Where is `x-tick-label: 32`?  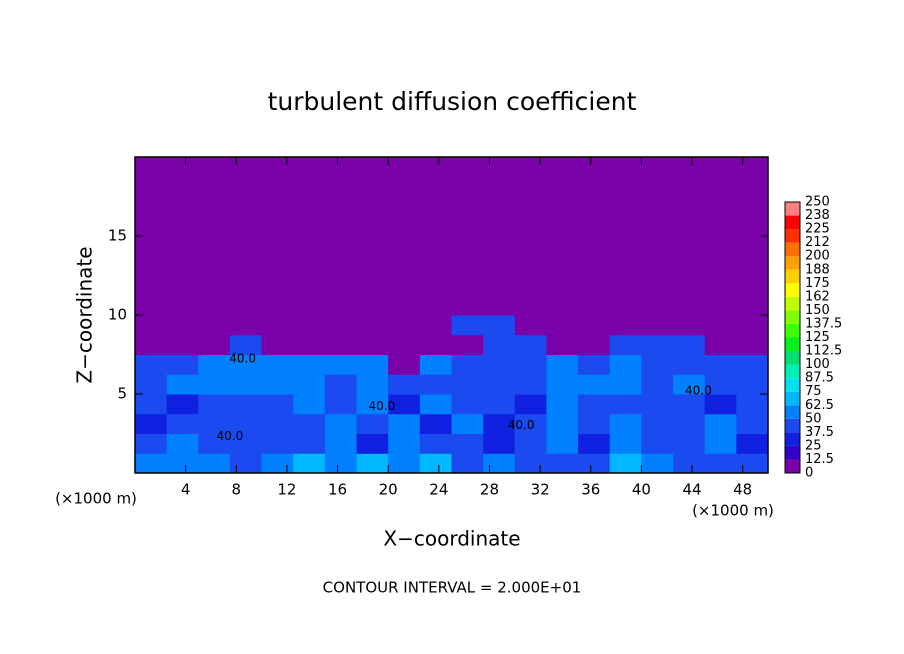
x-tick-label: 32 is located at coordinates (540, 490).